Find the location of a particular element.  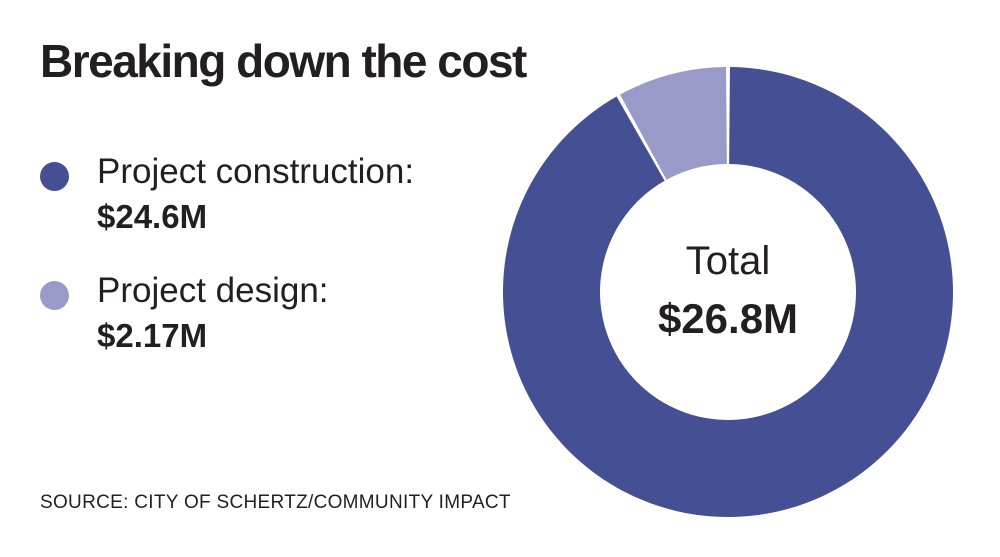

center-total-label: Total is located at coordinates (728, 261).